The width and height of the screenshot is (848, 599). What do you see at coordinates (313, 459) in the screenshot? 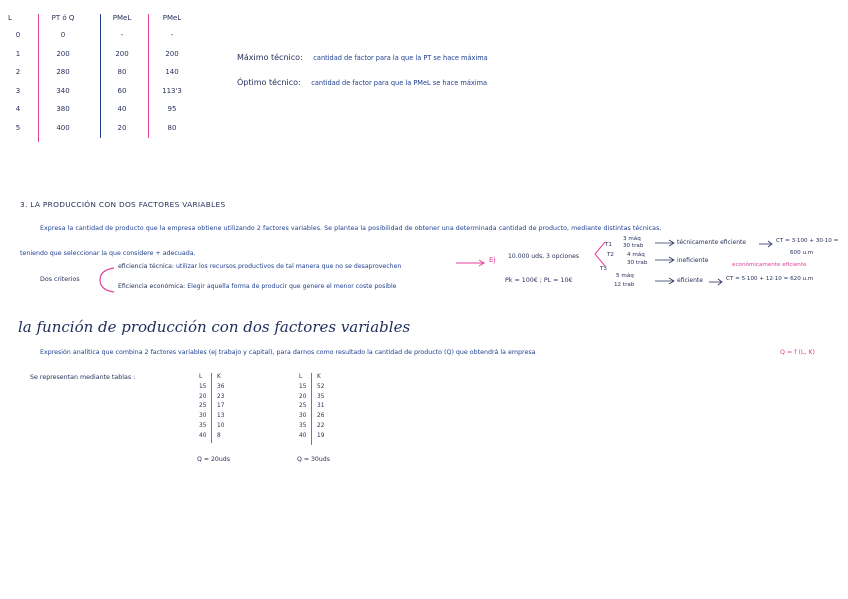
I see `table-q30-label: Q = 30uds` at bounding box center [313, 459].